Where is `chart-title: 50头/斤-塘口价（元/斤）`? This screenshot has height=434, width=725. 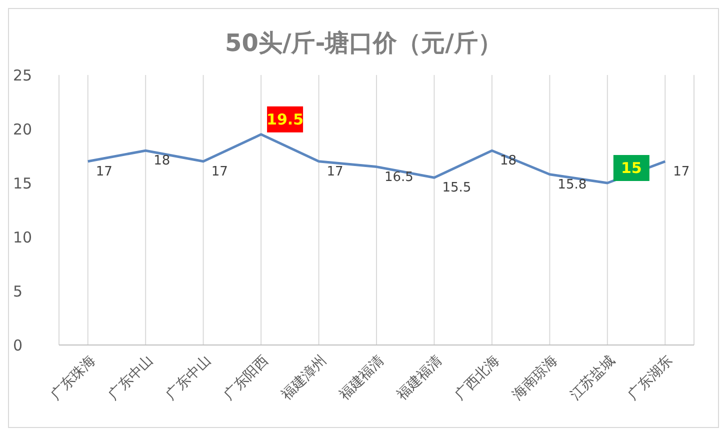 chart-title: 50头/斤-塘口价（元/斤） is located at coordinates (363, 43).